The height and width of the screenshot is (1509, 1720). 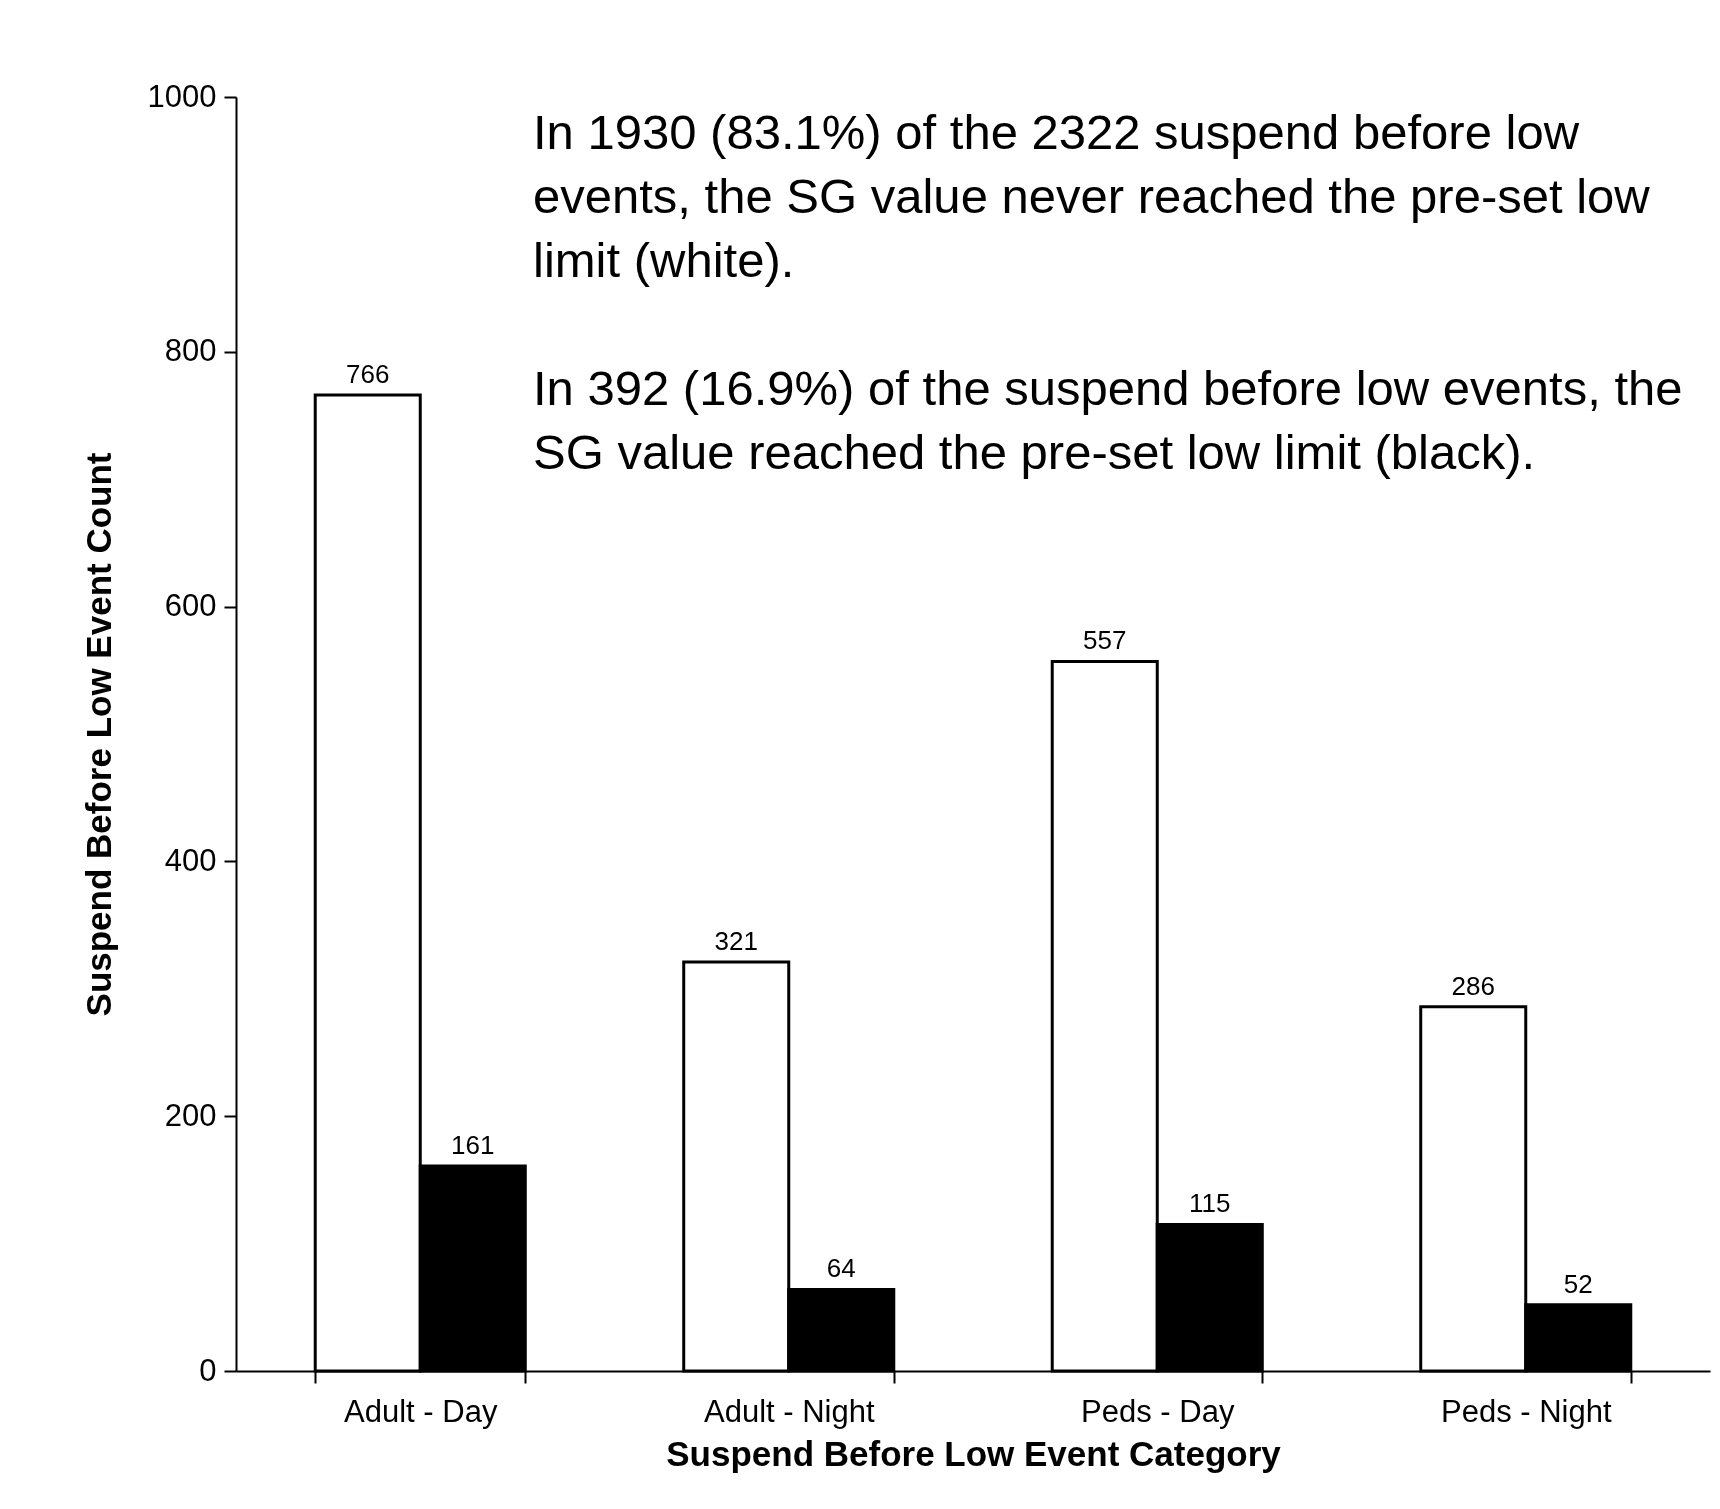 I want to click on data-label: 52, so click(x=1578, y=1283).